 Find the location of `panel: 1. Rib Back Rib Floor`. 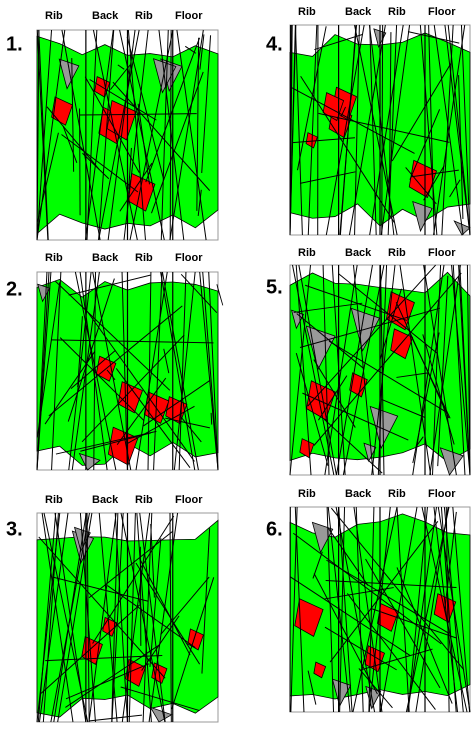

panel: 1. Rib Back Rib Floor is located at coordinates (112, 125).